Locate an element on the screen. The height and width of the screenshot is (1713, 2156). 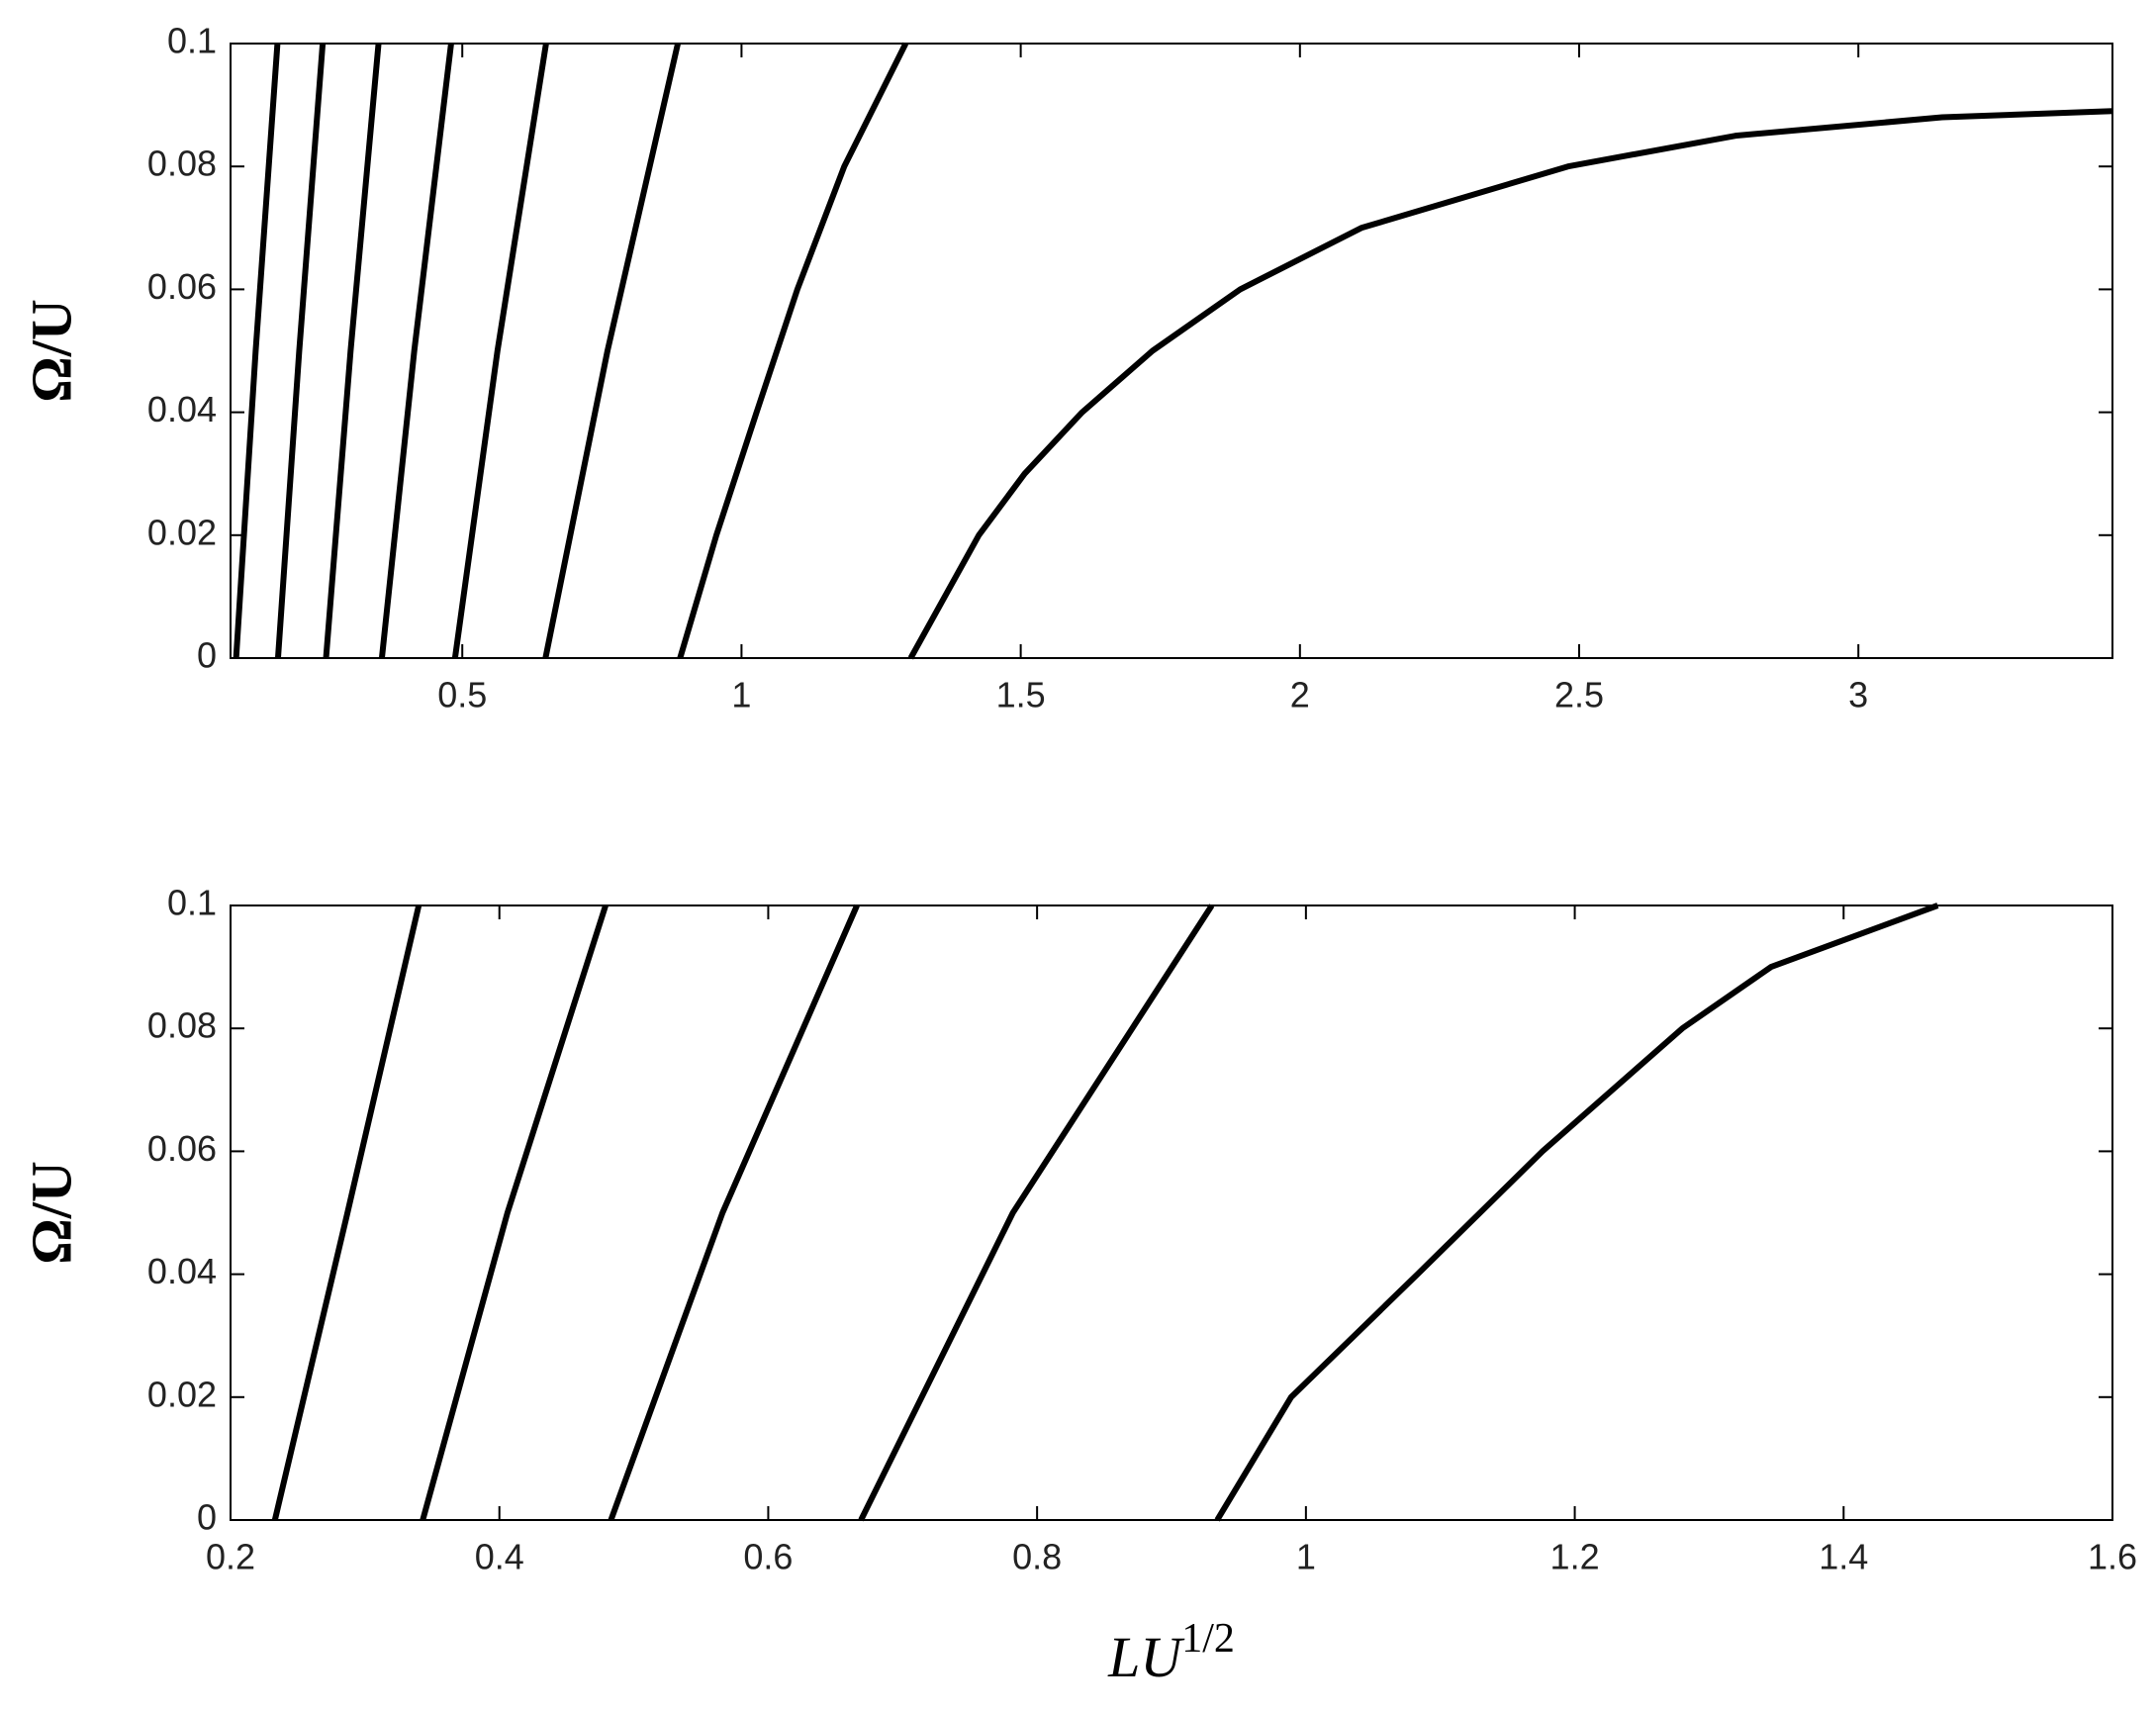
x-tick-label: 1.4 is located at coordinates (1843, 1557).